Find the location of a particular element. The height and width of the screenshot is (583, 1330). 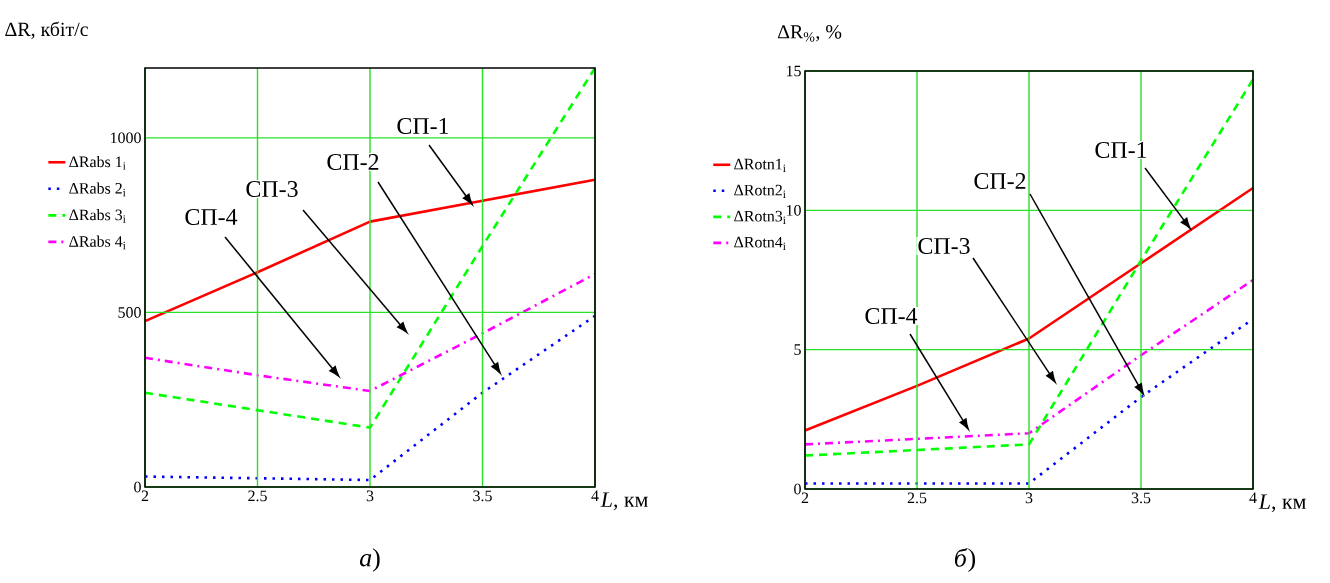

y-tick-label: 15 is located at coordinates (793, 71).